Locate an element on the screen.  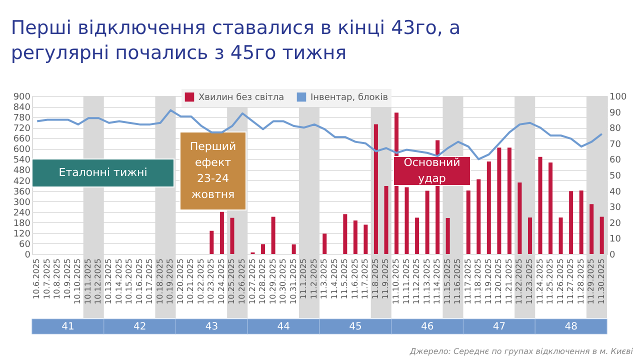
x-tick-label: 10.20.2025 is located at coordinates (180, 281).